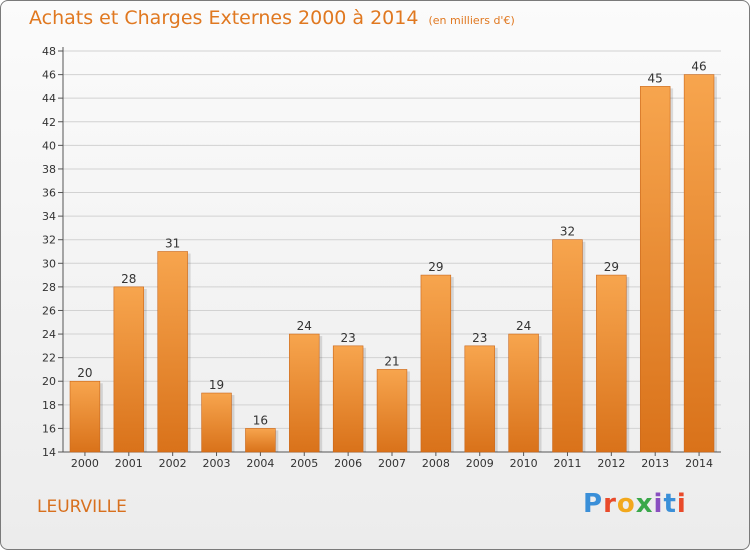 Image resolution: width=750 pixels, height=550 pixels. What do you see at coordinates (49, 263) in the screenshot?
I see `y-tick-label: 30` at bounding box center [49, 263].